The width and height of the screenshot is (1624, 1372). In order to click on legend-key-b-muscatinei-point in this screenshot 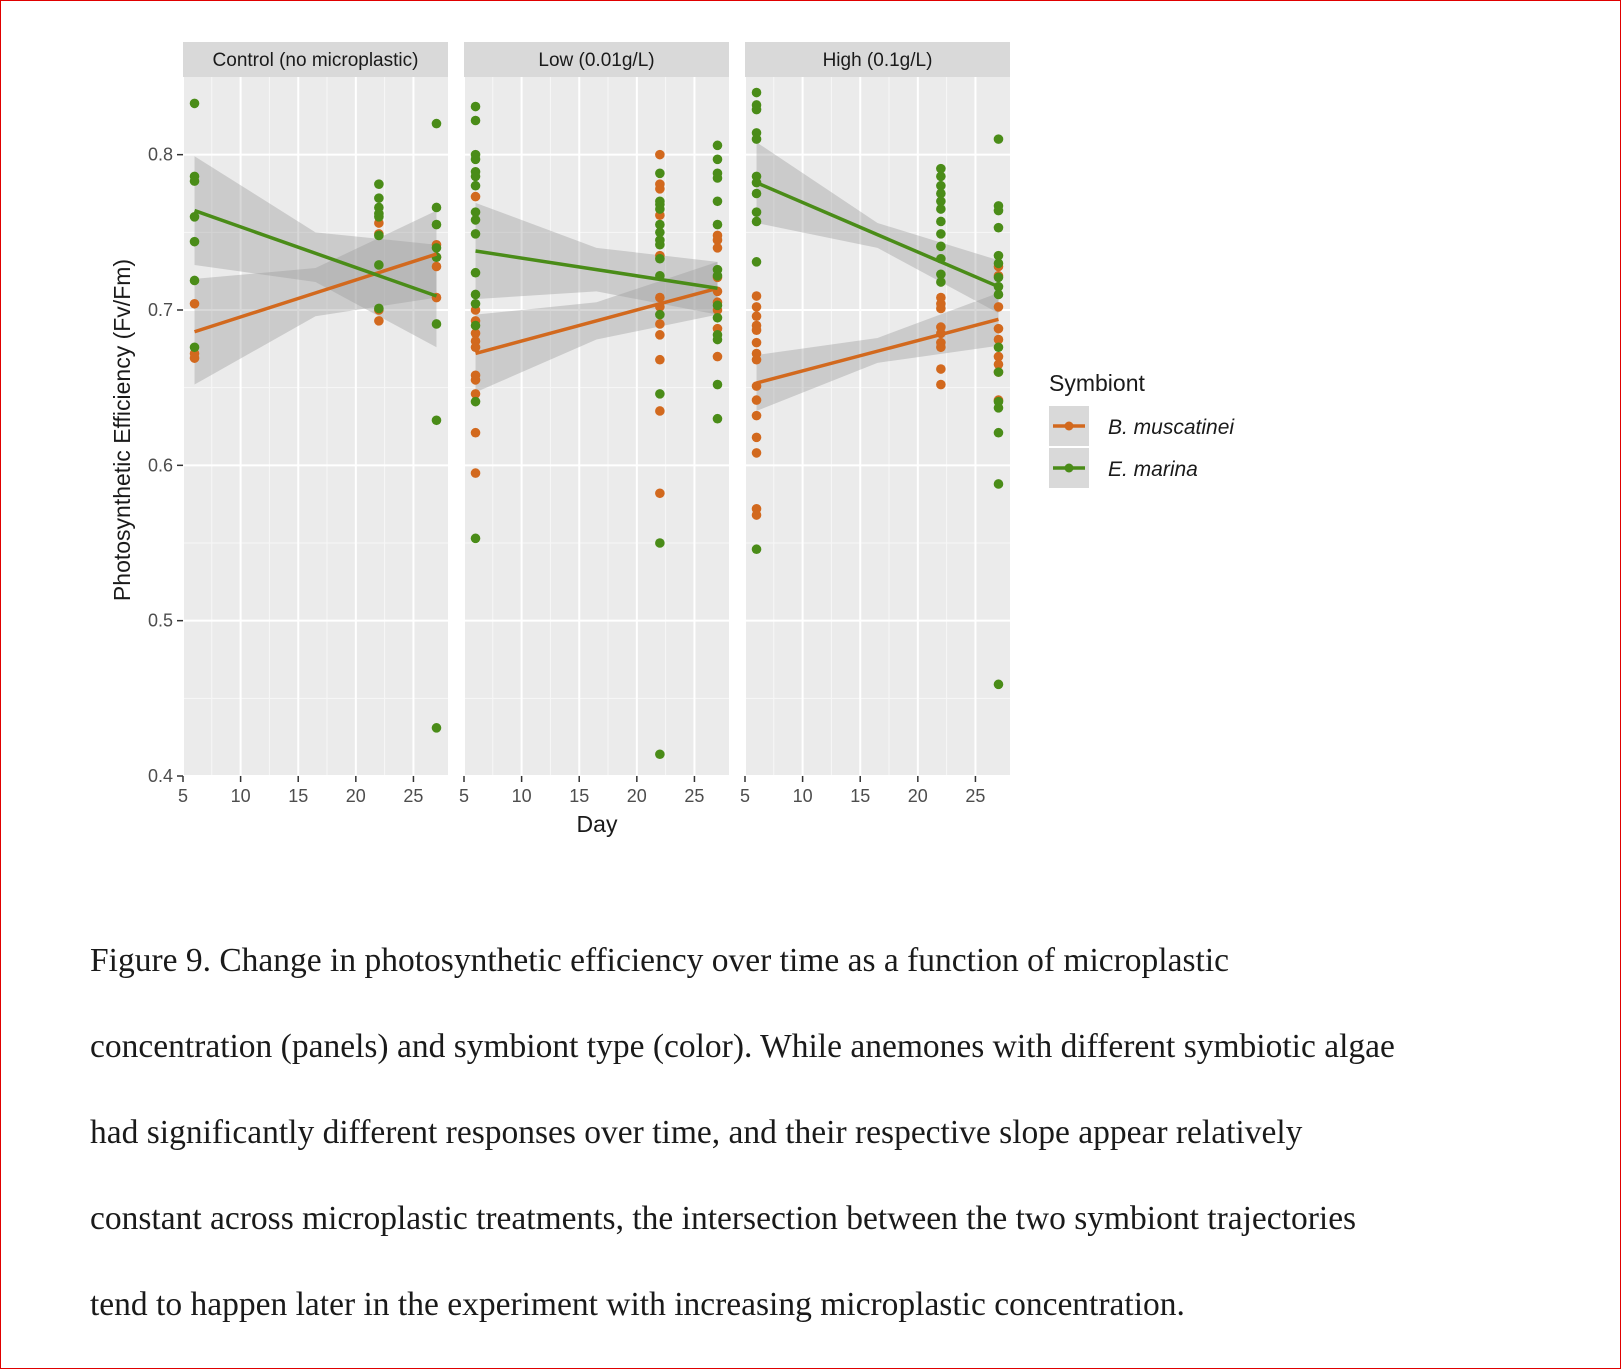, I will do `click(1069, 426)`.